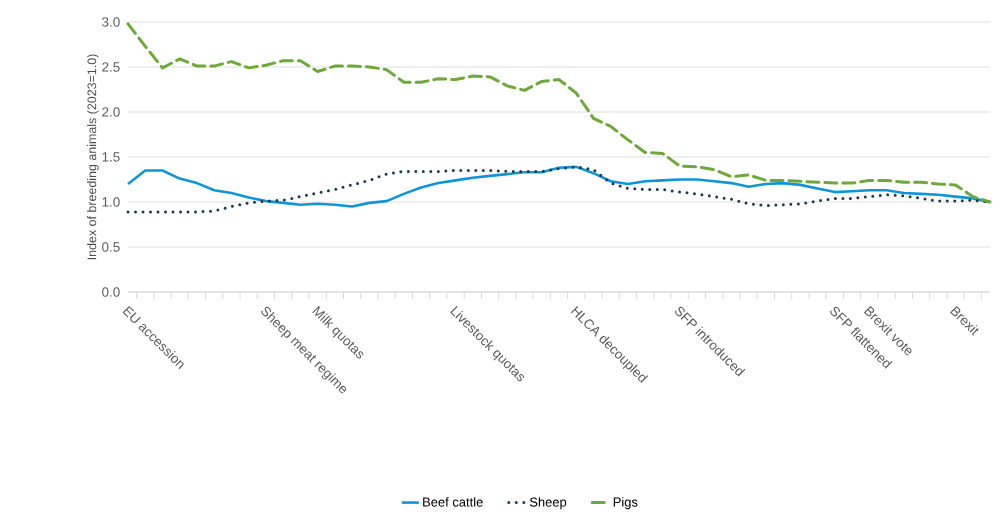 This screenshot has height=518, width=1004. I want to click on y-tick-label: 3.0, so click(111, 22).